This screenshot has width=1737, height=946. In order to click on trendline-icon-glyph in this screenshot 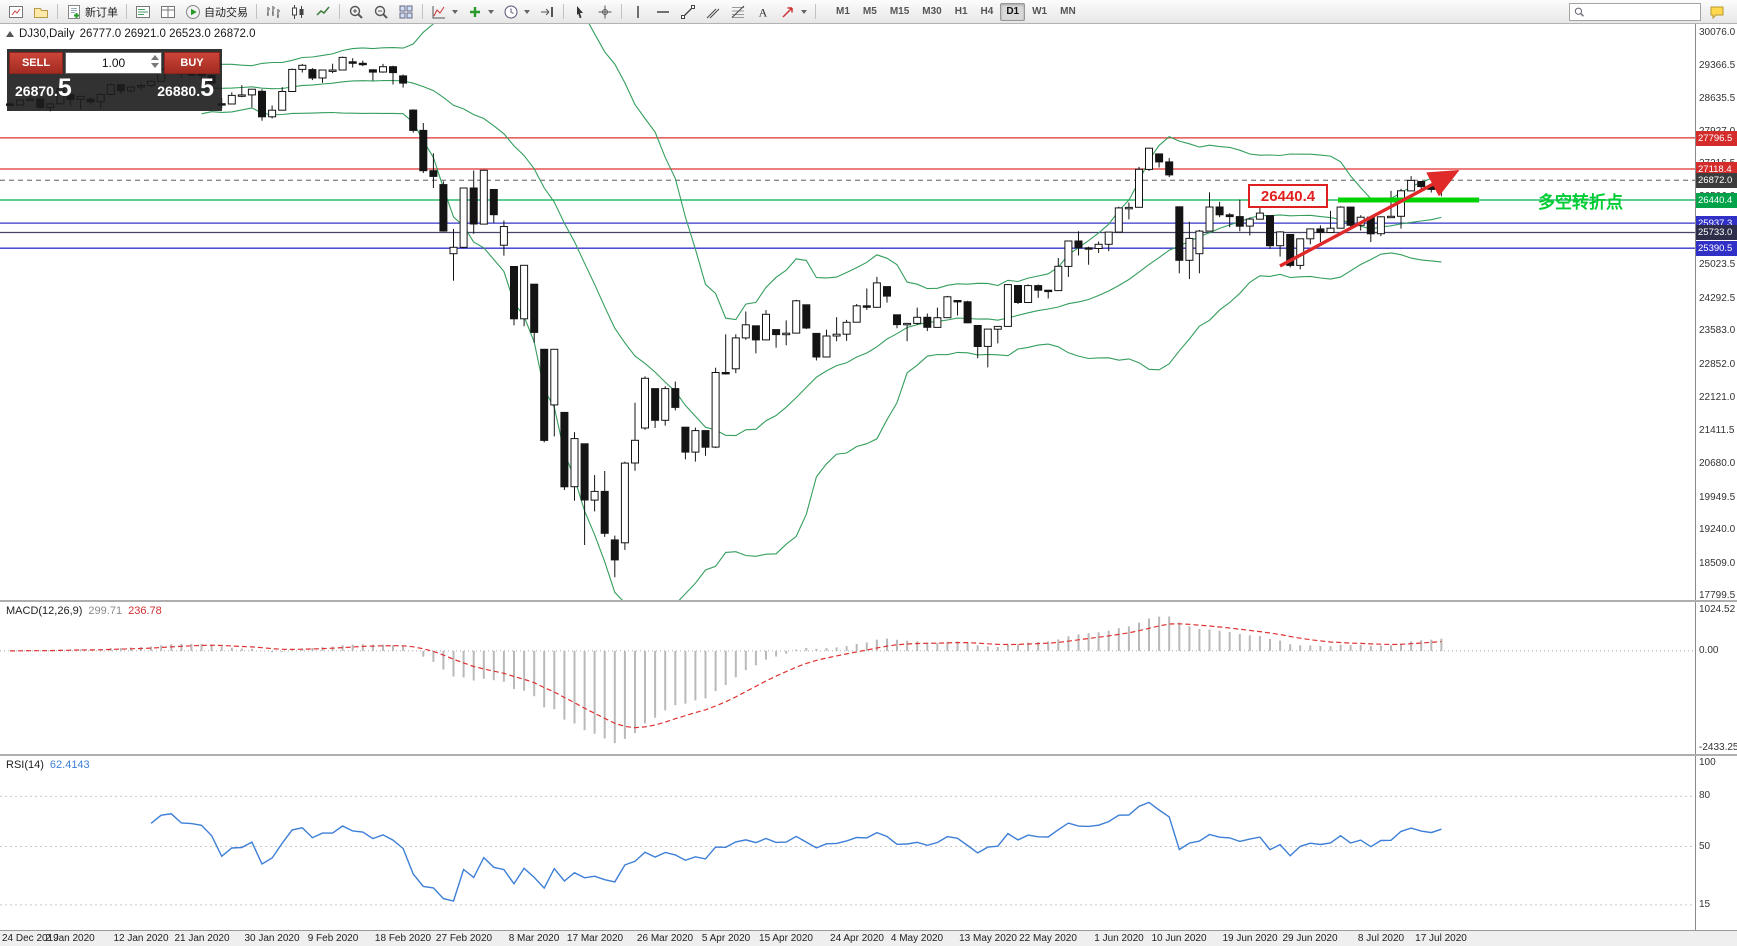, I will do `click(688, 11)`.